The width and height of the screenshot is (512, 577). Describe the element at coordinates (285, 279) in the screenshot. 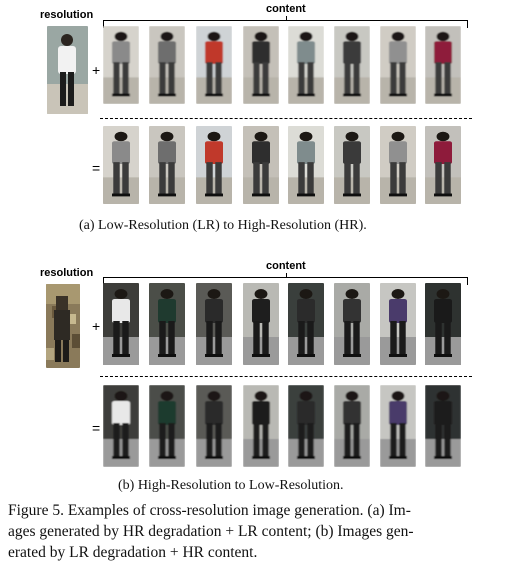

I see `panel-b-content-brace` at that location.